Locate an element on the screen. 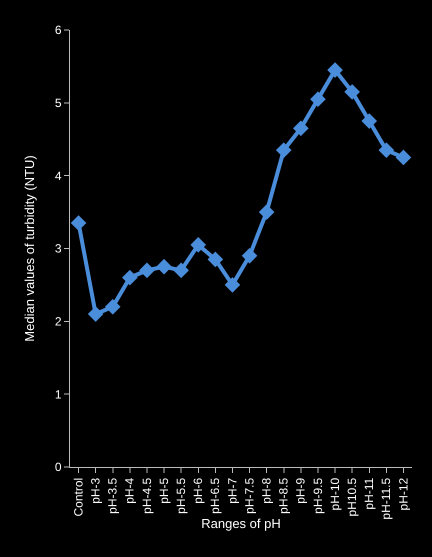 The width and height of the screenshot is (432, 557). x-tick-label: pH-4.5 is located at coordinates (147, 495).